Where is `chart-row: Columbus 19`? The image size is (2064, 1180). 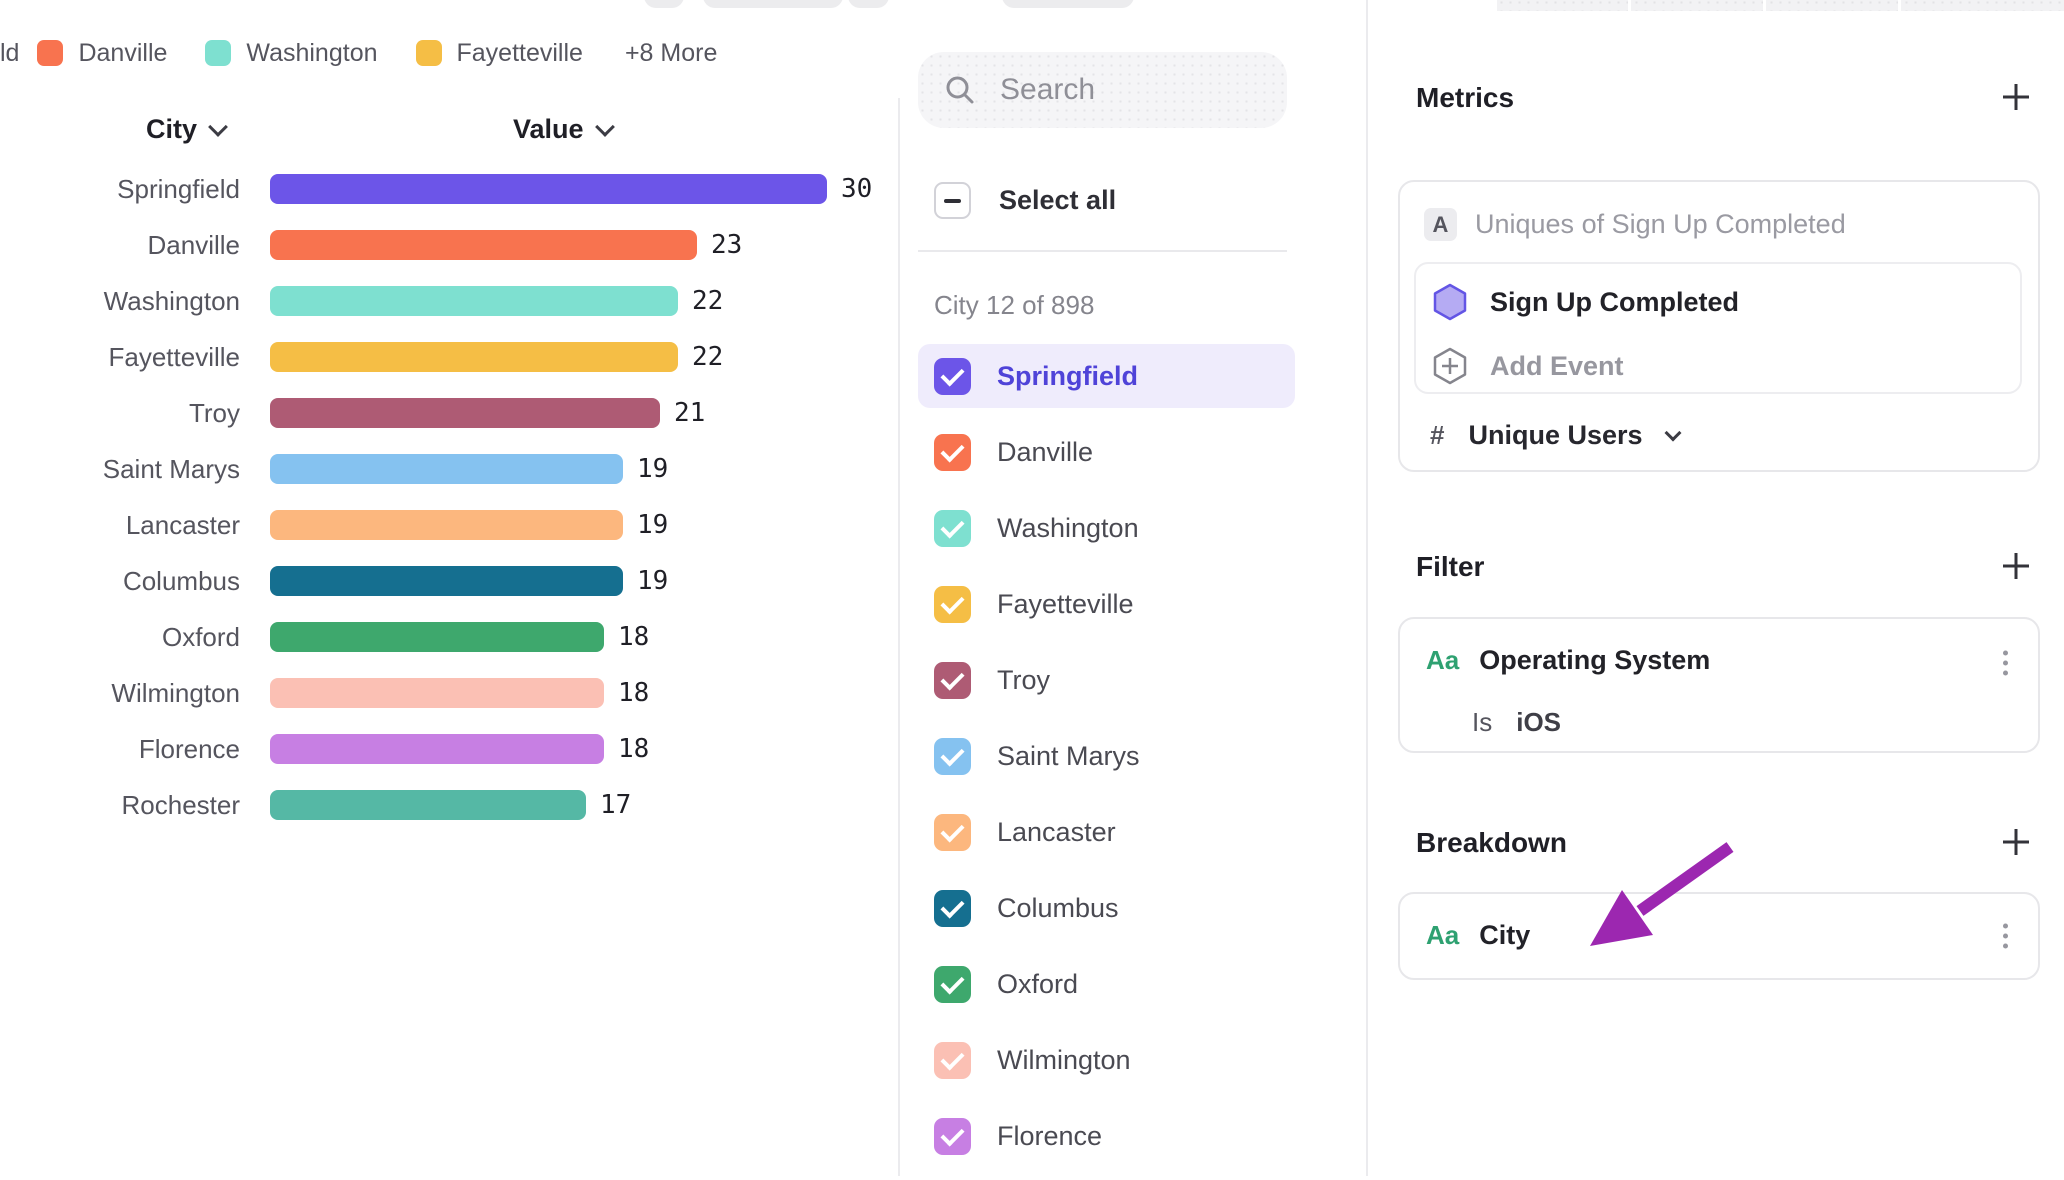 chart-row: Columbus 19 is located at coordinates (436, 581).